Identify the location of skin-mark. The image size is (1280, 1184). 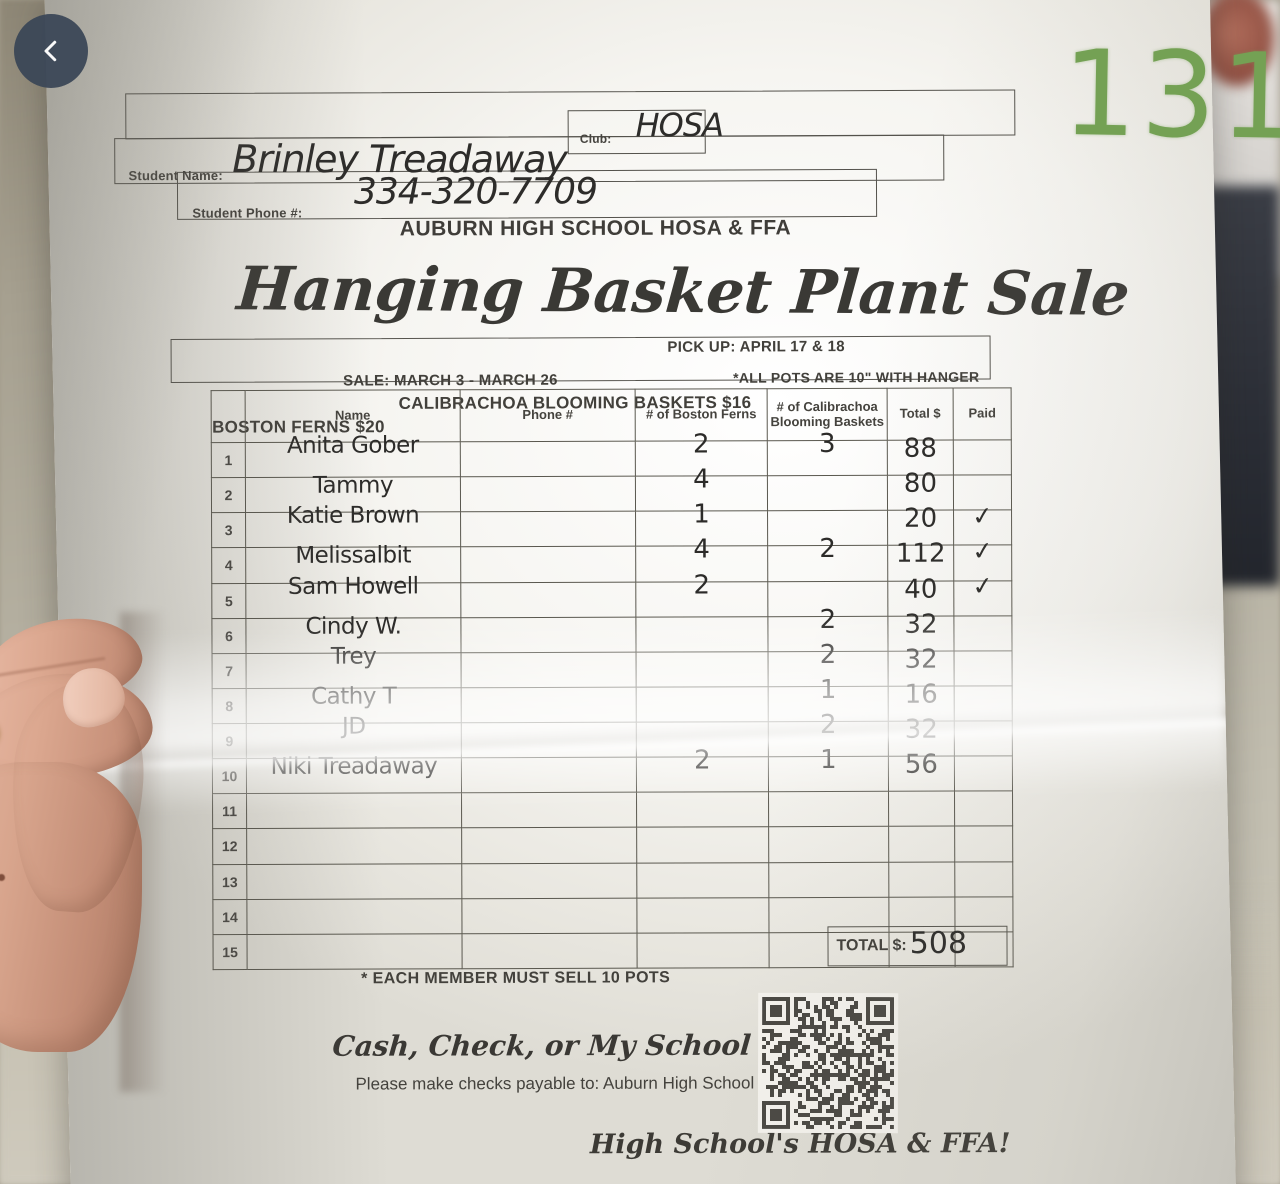
(2, 877).